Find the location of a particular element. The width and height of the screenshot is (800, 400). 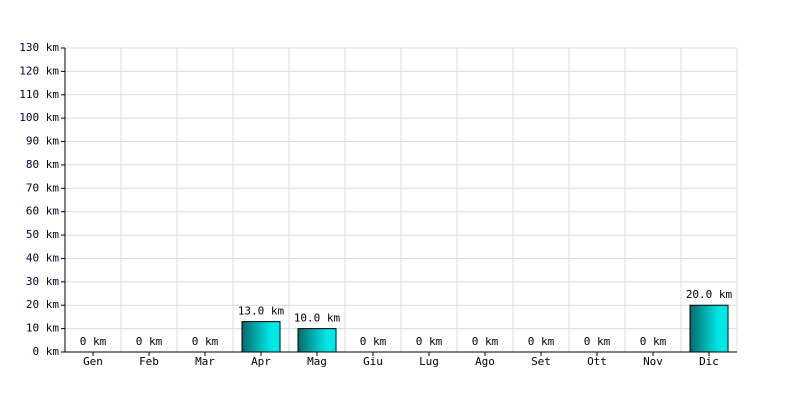

y-tick-label: 30 km is located at coordinates (42, 281).